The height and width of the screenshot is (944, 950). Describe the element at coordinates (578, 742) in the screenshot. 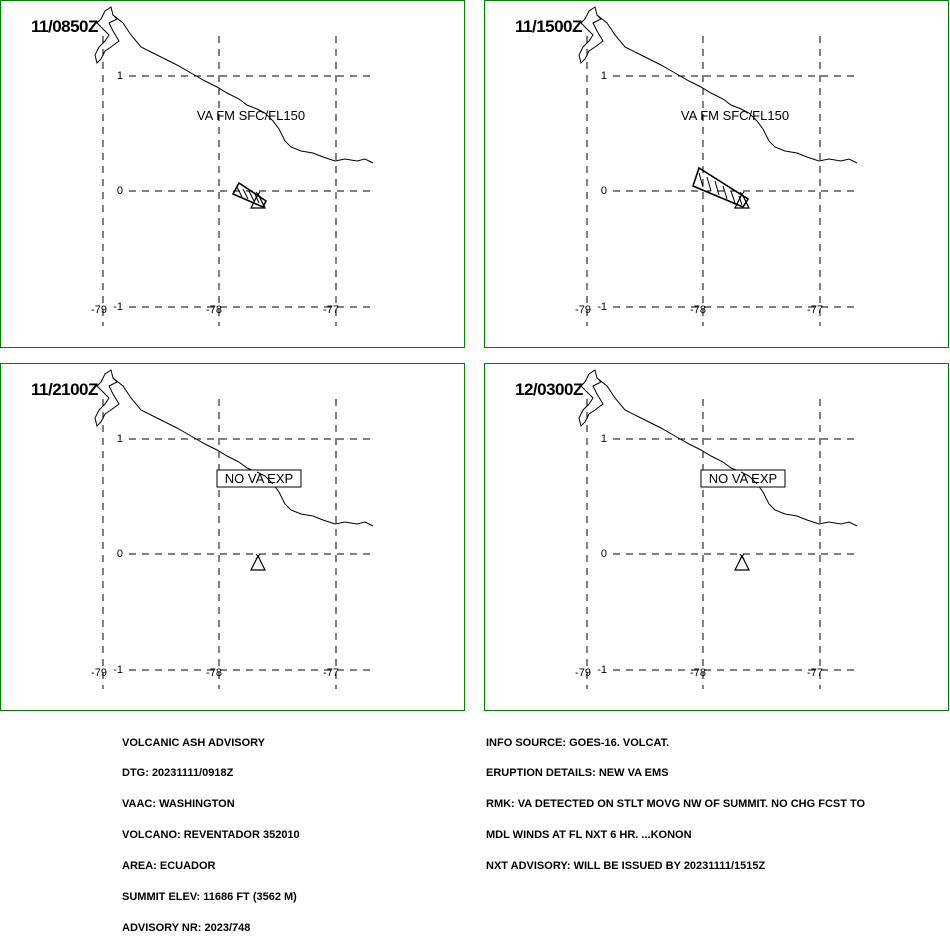

I see `advisory-line: INFO SOURCE: GOES-16. VOLCAT.` at that location.